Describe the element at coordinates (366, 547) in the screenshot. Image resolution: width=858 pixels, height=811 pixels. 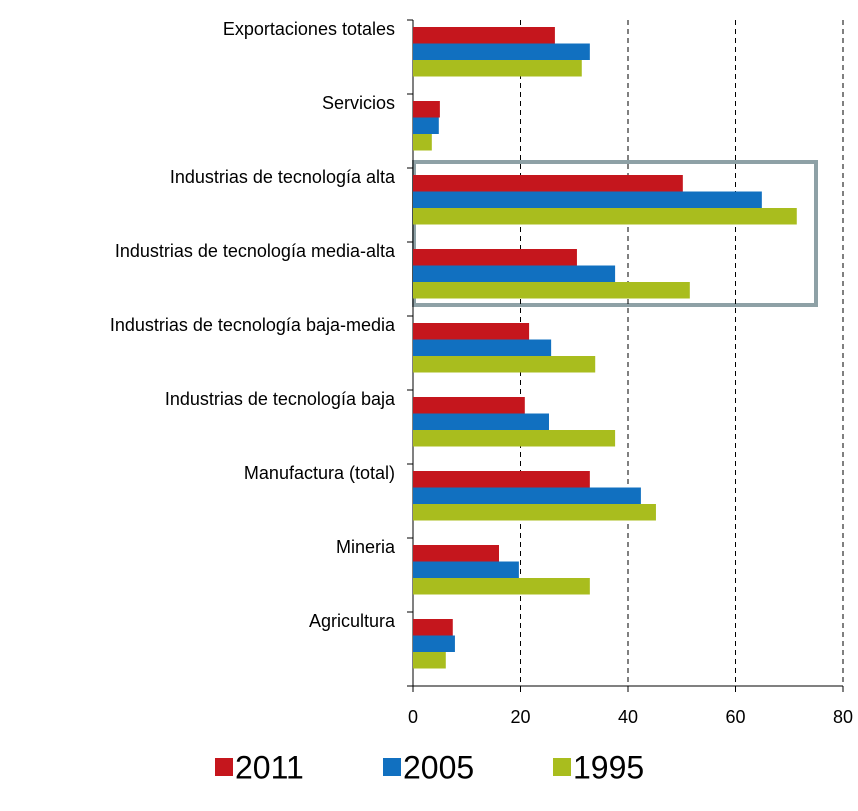
I see `y-tick-label: Mineria` at that location.